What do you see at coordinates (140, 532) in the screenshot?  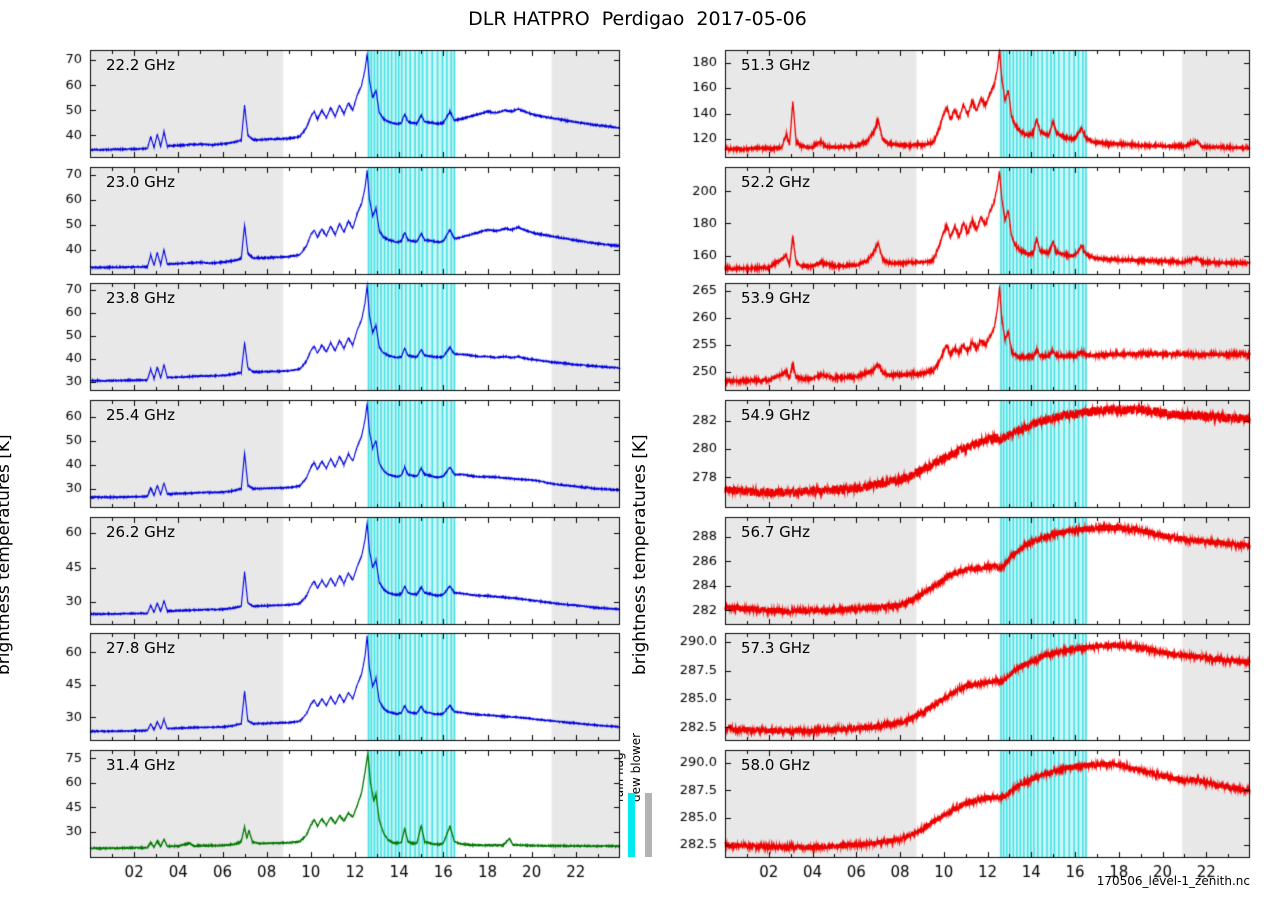 I see `channel-label-26.2-ghz: 26.2 GHz` at bounding box center [140, 532].